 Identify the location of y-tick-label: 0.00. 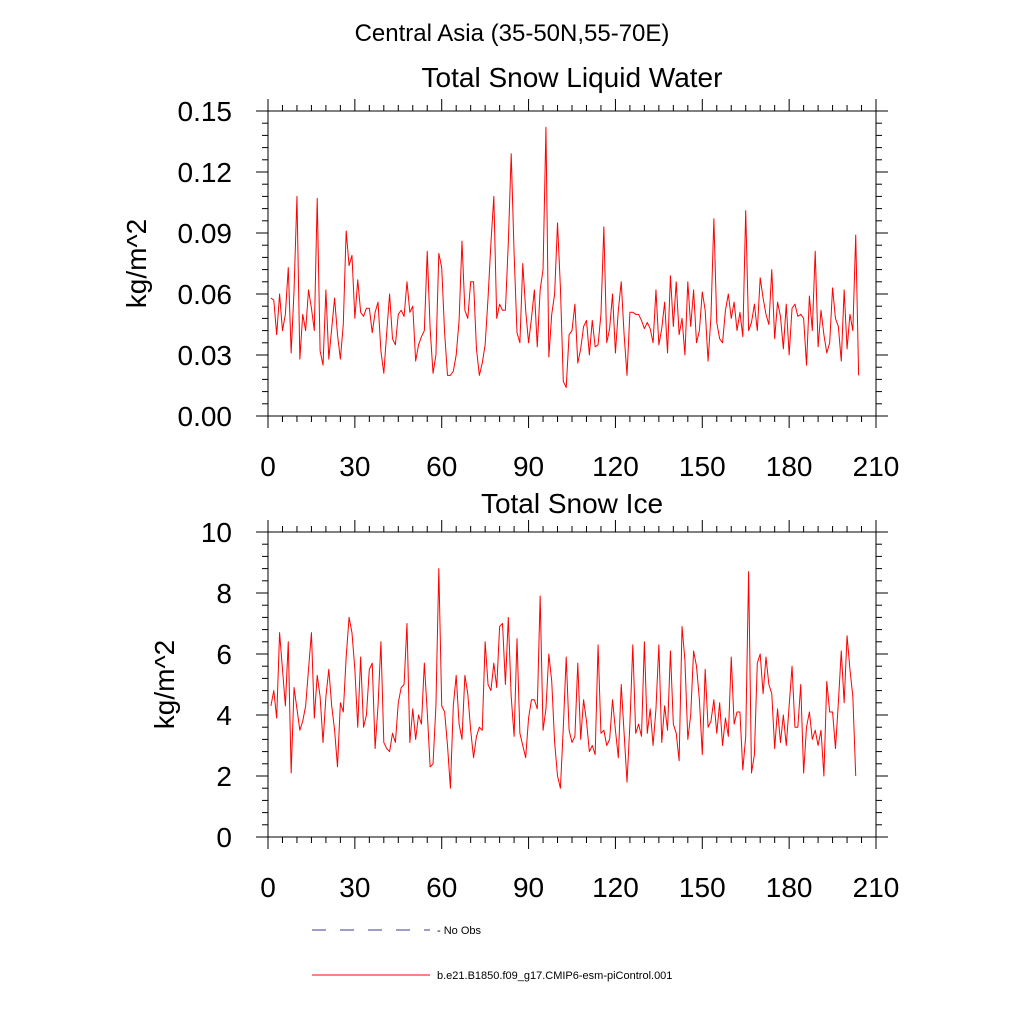
(205, 416).